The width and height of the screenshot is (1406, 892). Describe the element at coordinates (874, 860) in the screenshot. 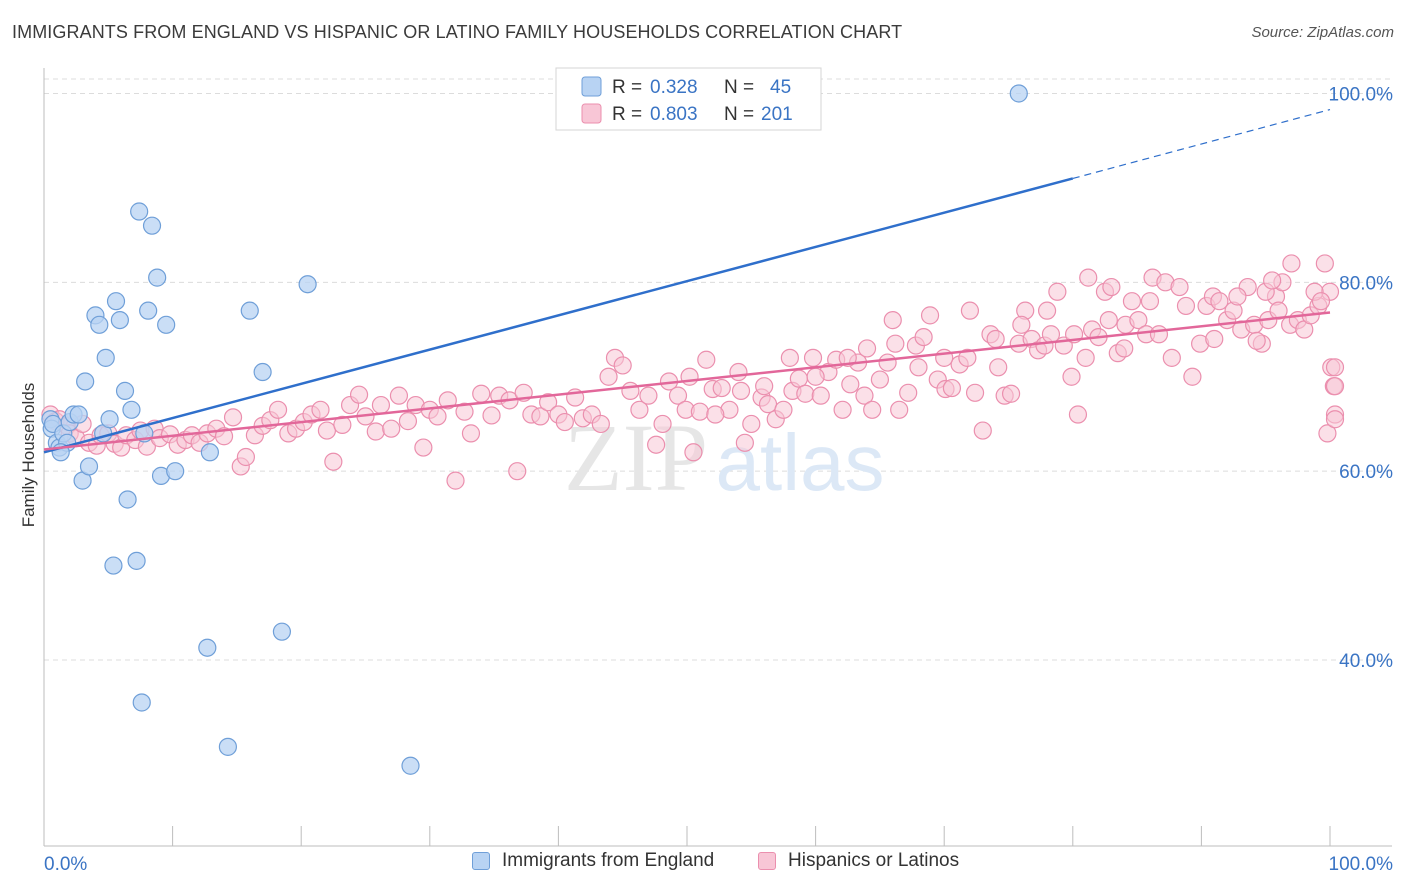

I see `legend-label-hispanics: Hispanics or Latinos` at that location.